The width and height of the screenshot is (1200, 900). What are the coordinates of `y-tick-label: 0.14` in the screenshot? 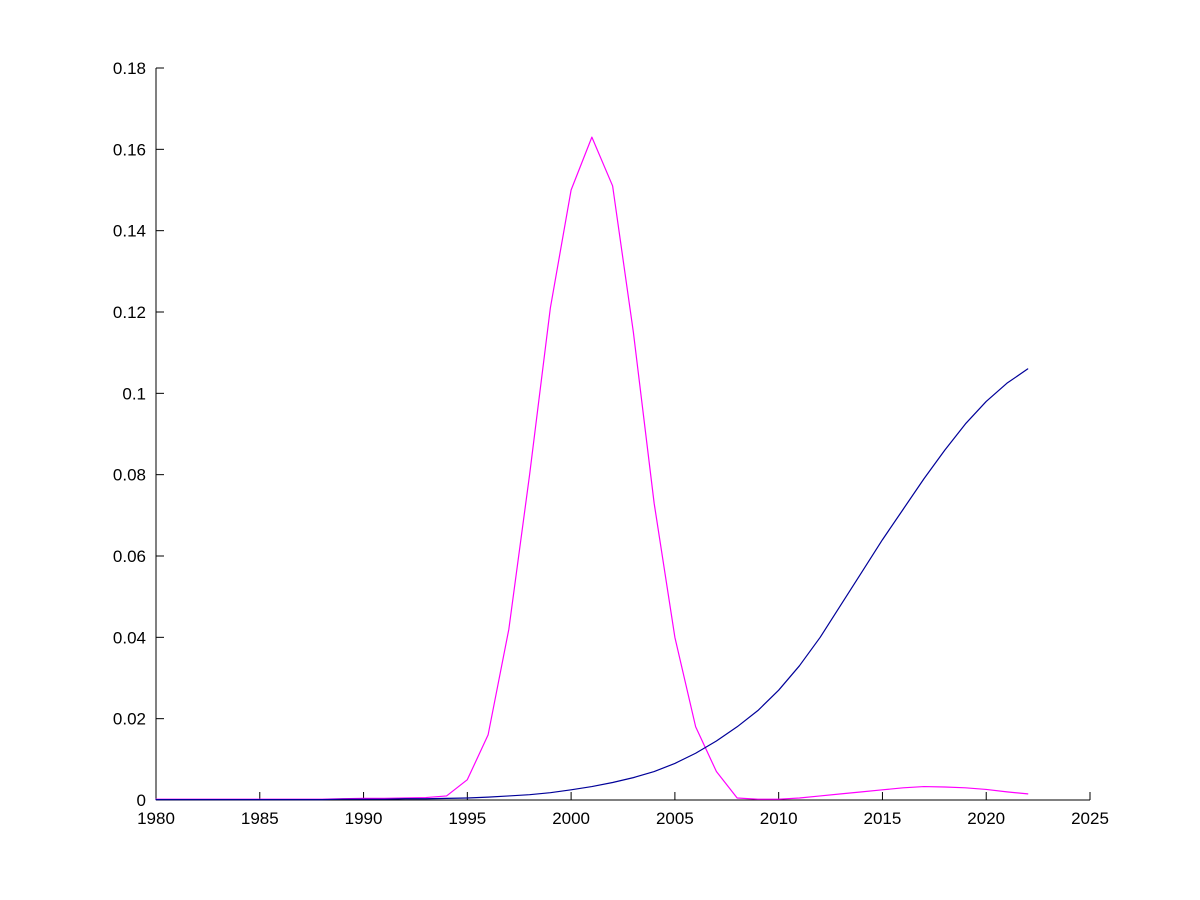 It's located at (129, 231).